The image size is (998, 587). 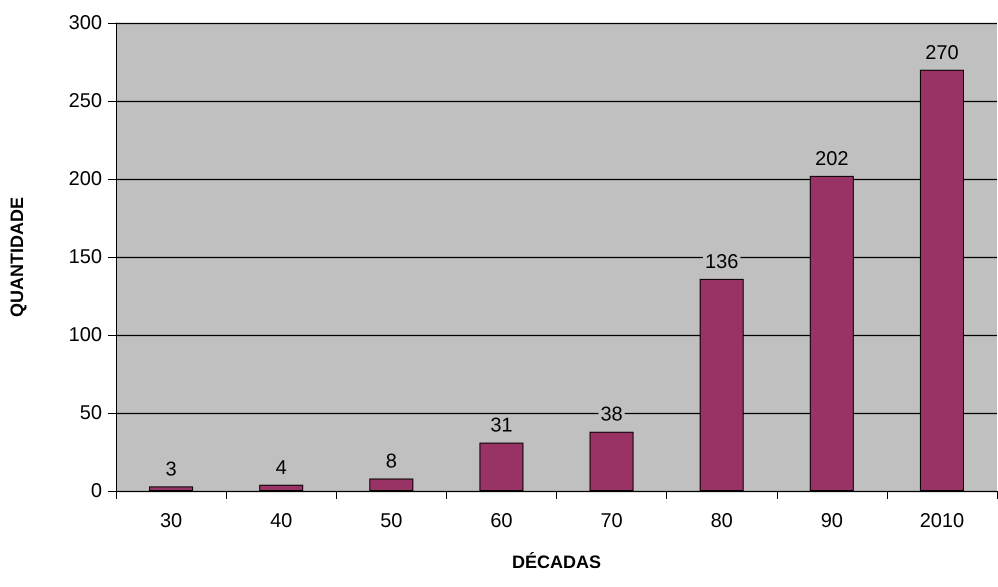 I want to click on y-tick-label: 0, so click(x=96, y=491).